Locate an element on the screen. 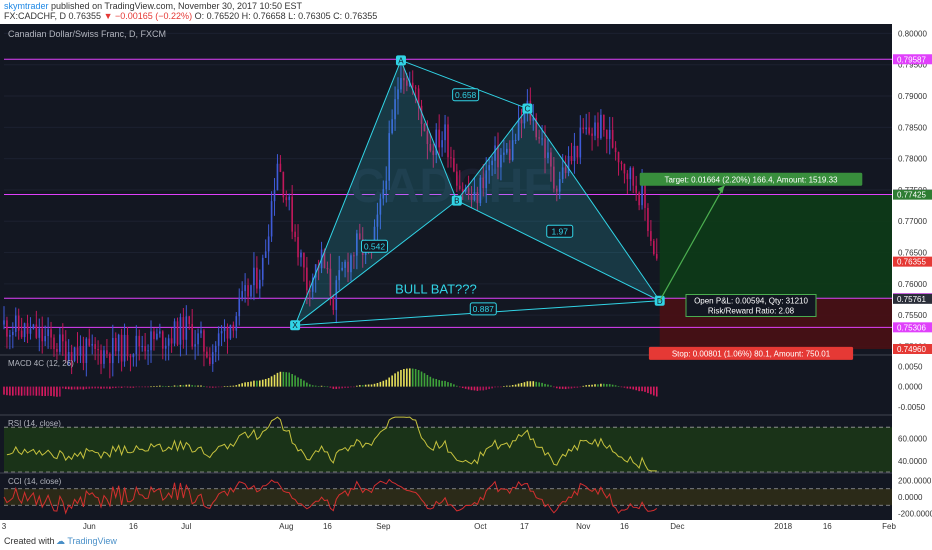 The width and height of the screenshot is (932, 550). pattern-point-b-label: B is located at coordinates (456, 201).